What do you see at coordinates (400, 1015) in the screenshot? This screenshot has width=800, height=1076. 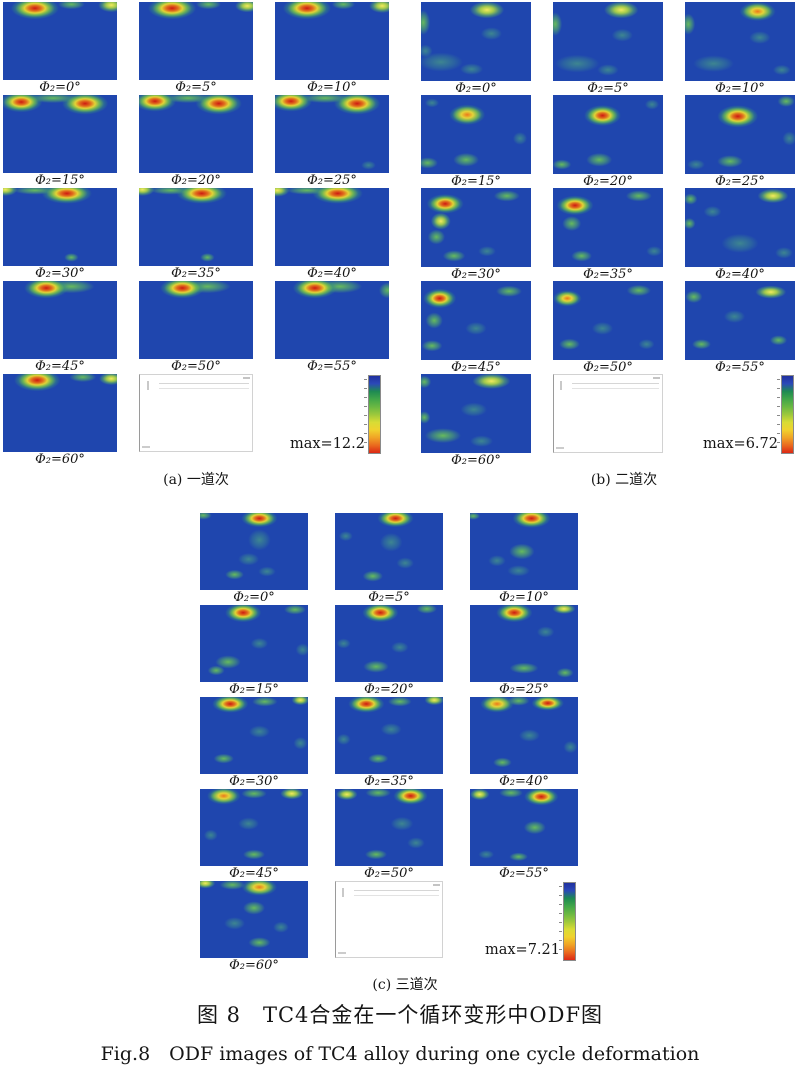 I see `figure-caption-zh: 图 8 TC4合金在一个循环变形中ODF图` at bounding box center [400, 1015].